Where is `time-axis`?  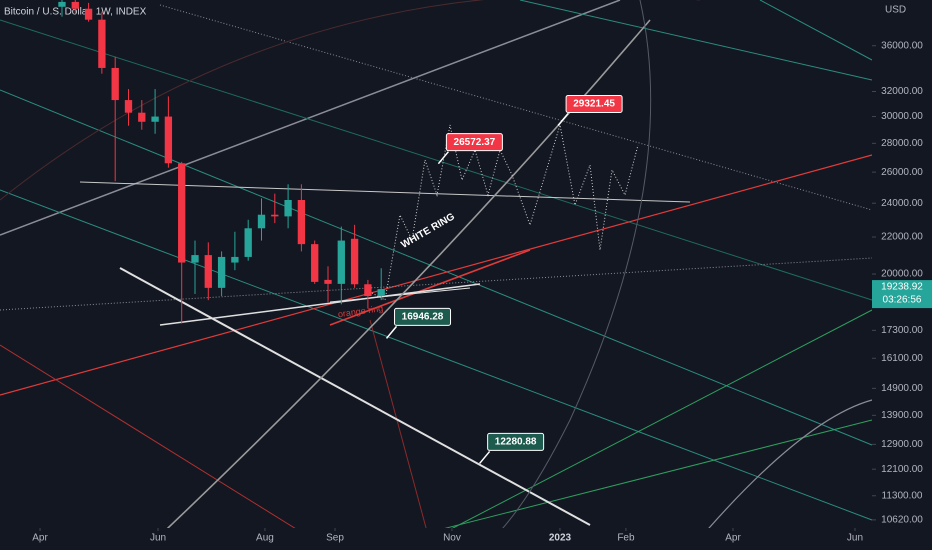 time-axis is located at coordinates (436, 539).